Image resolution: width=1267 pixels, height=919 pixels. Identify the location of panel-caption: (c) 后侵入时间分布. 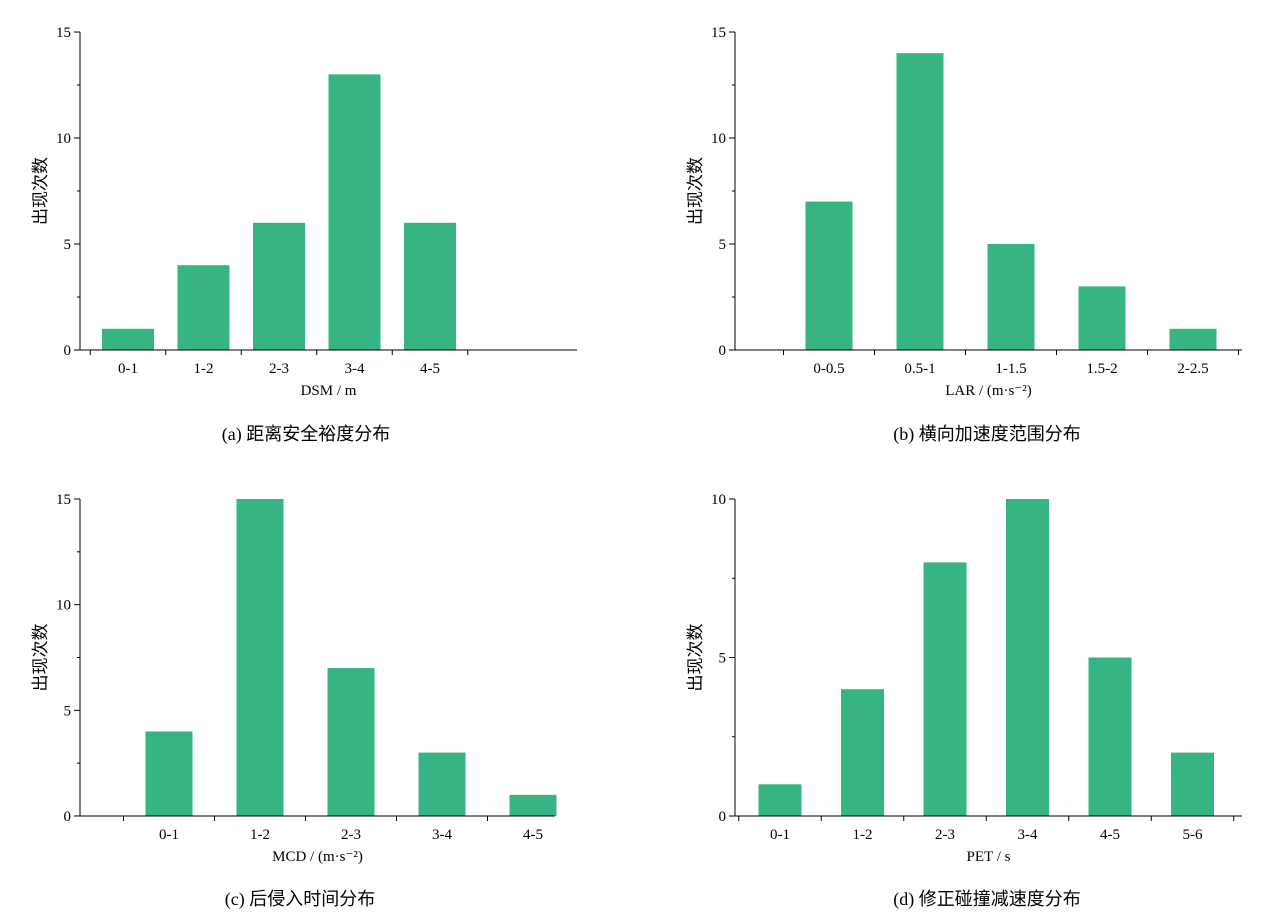
(300, 899).